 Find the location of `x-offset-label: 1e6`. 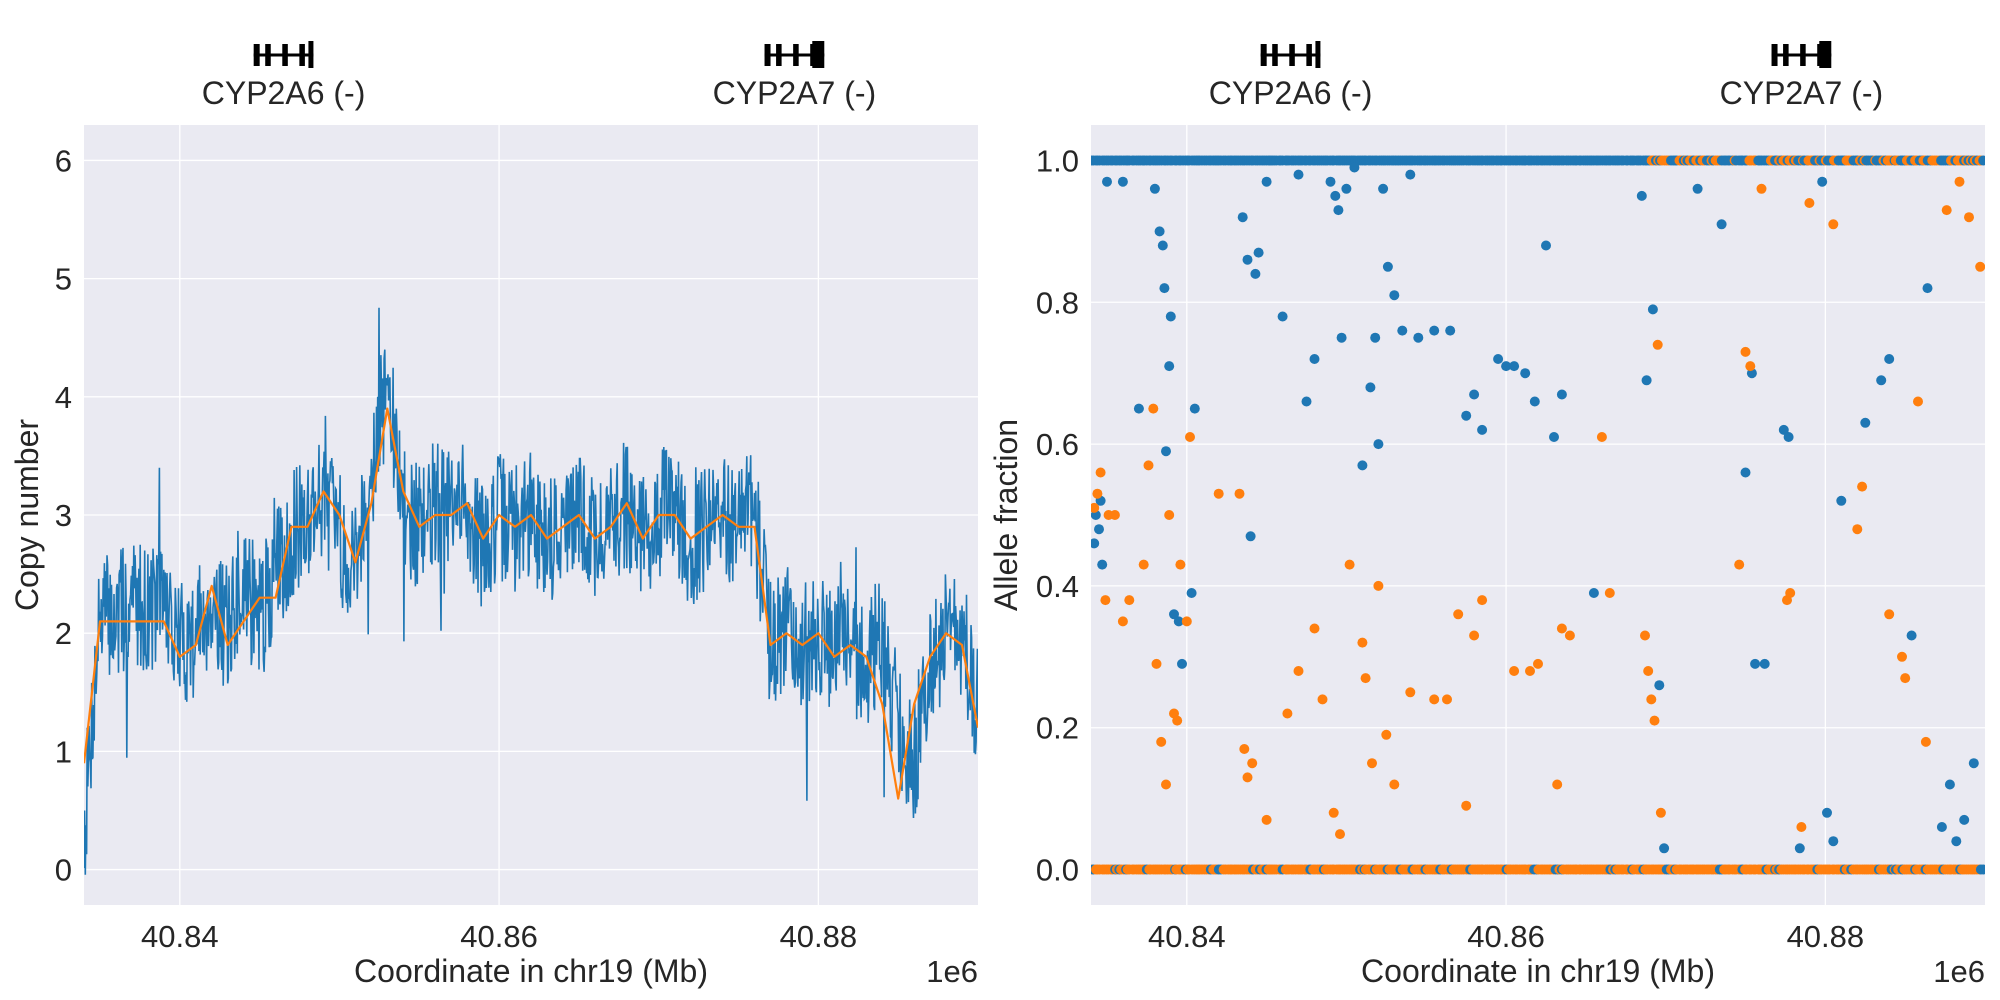

x-offset-label: 1e6 is located at coordinates (1959, 971).